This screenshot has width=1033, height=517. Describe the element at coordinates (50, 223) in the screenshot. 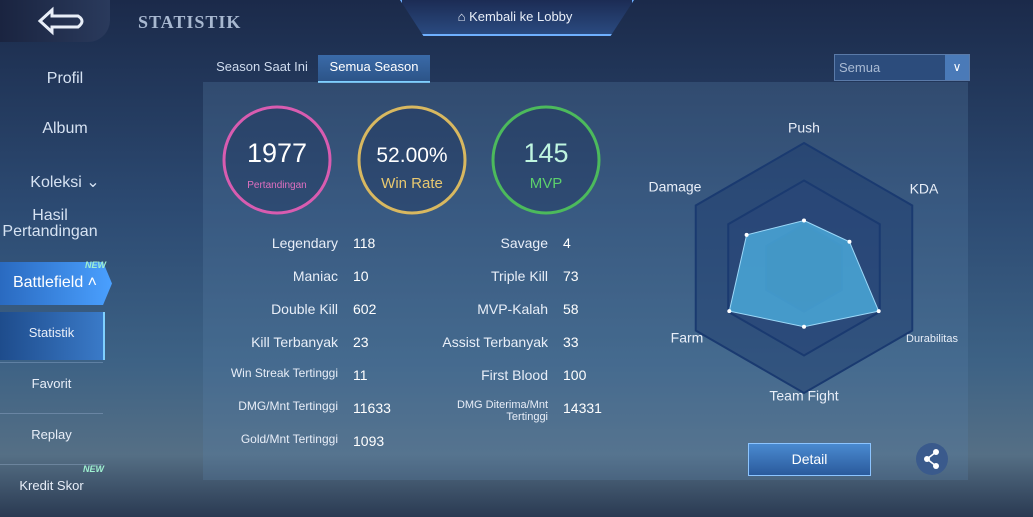

I see `menu-item: Hasil Pertandingan` at that location.